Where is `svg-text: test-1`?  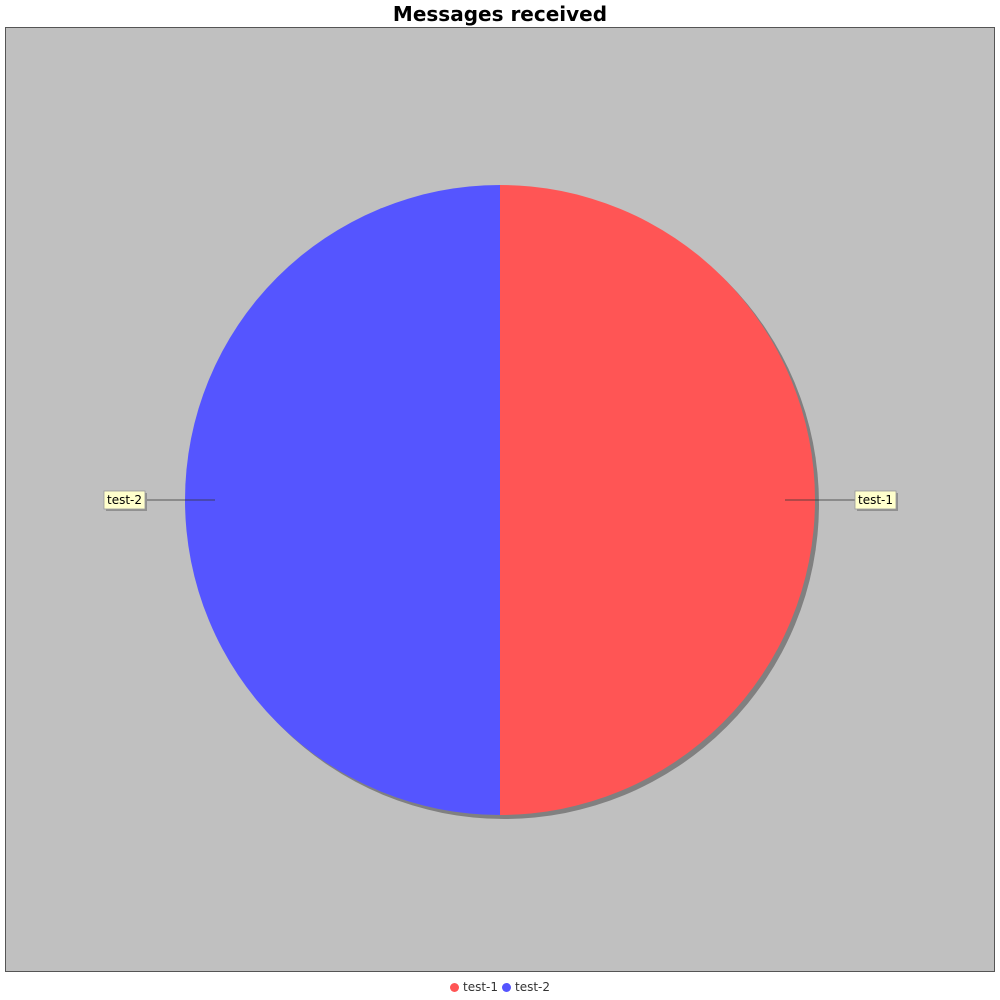 svg-text: test-1 is located at coordinates (875, 500).